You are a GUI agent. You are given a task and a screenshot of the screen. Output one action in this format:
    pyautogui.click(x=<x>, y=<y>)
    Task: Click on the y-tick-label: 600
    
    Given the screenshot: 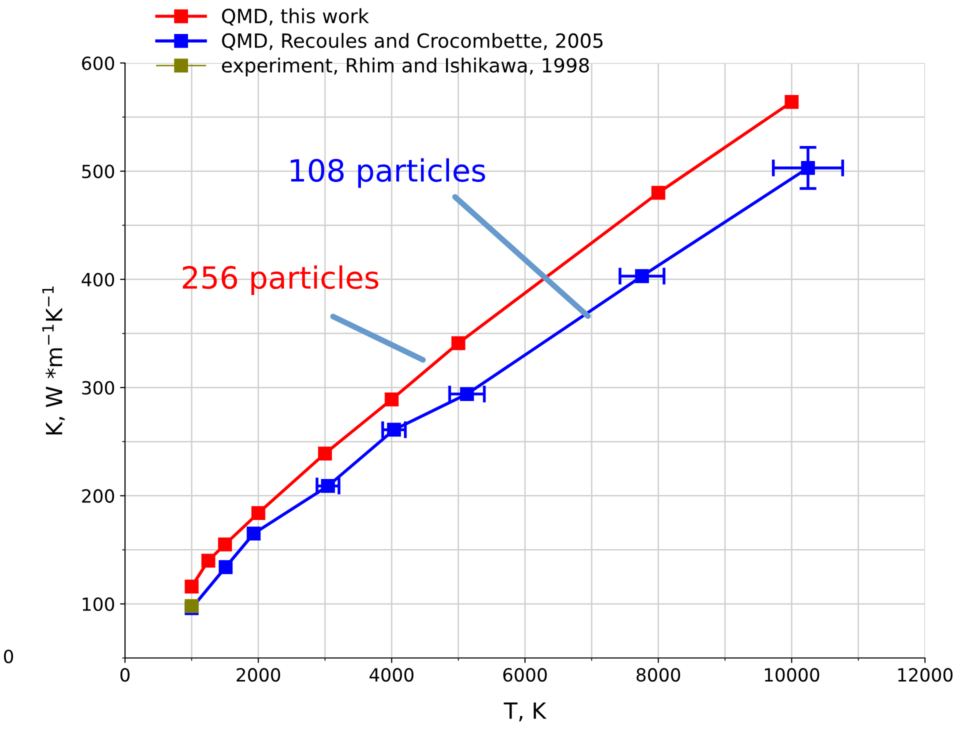 What is the action you would take?
    pyautogui.click(x=98, y=63)
    